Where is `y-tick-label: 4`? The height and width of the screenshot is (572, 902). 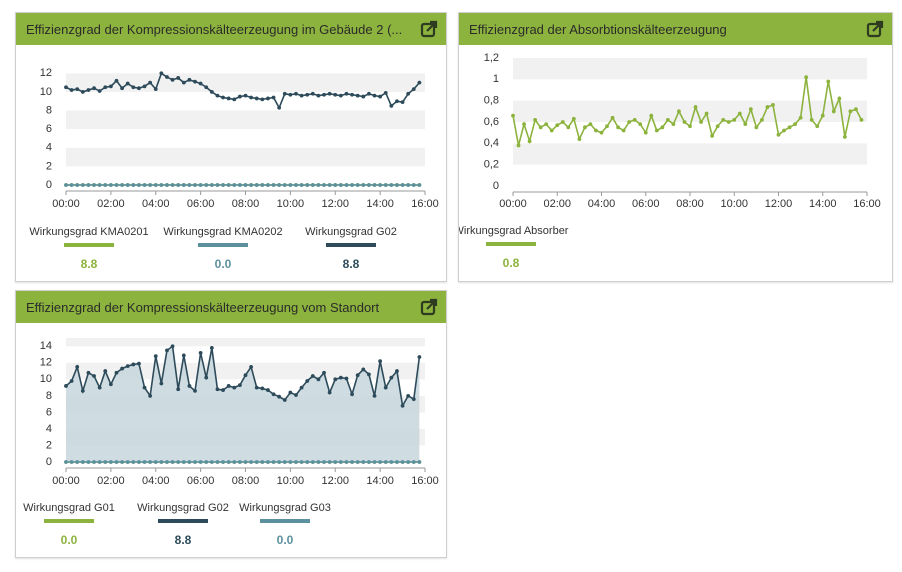 y-tick-label: 4 is located at coordinates (49, 429).